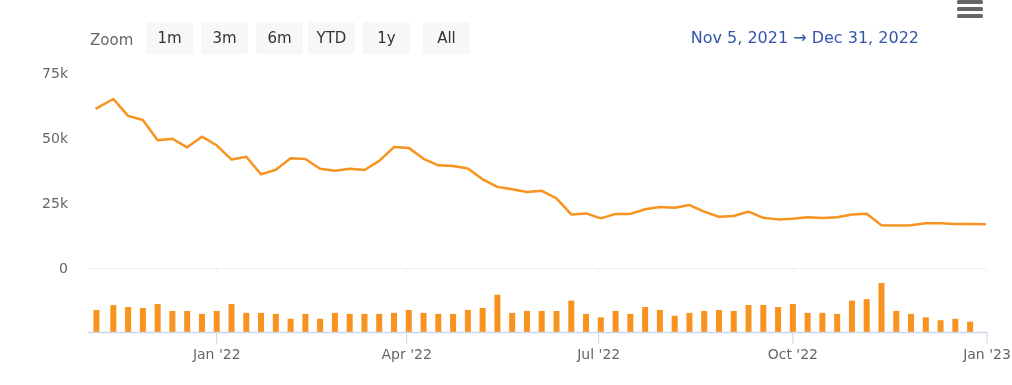  I want to click on x-tick-label: Apr '22, so click(406, 354).